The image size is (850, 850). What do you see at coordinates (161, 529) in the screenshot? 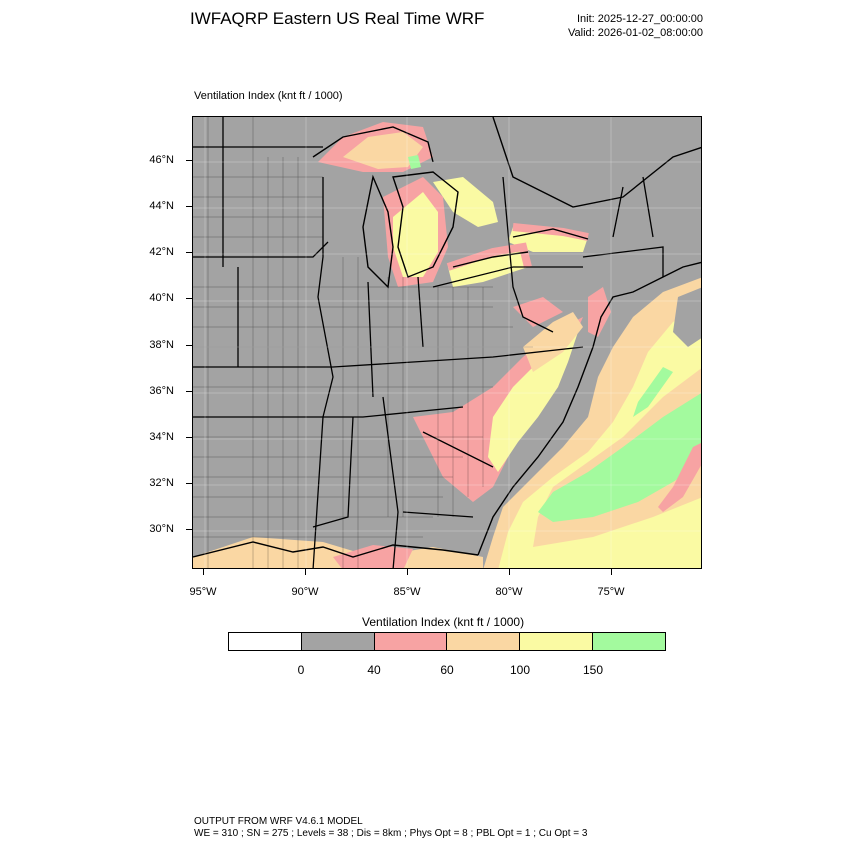
I see `lat-label-30n: 30°N` at bounding box center [161, 529].